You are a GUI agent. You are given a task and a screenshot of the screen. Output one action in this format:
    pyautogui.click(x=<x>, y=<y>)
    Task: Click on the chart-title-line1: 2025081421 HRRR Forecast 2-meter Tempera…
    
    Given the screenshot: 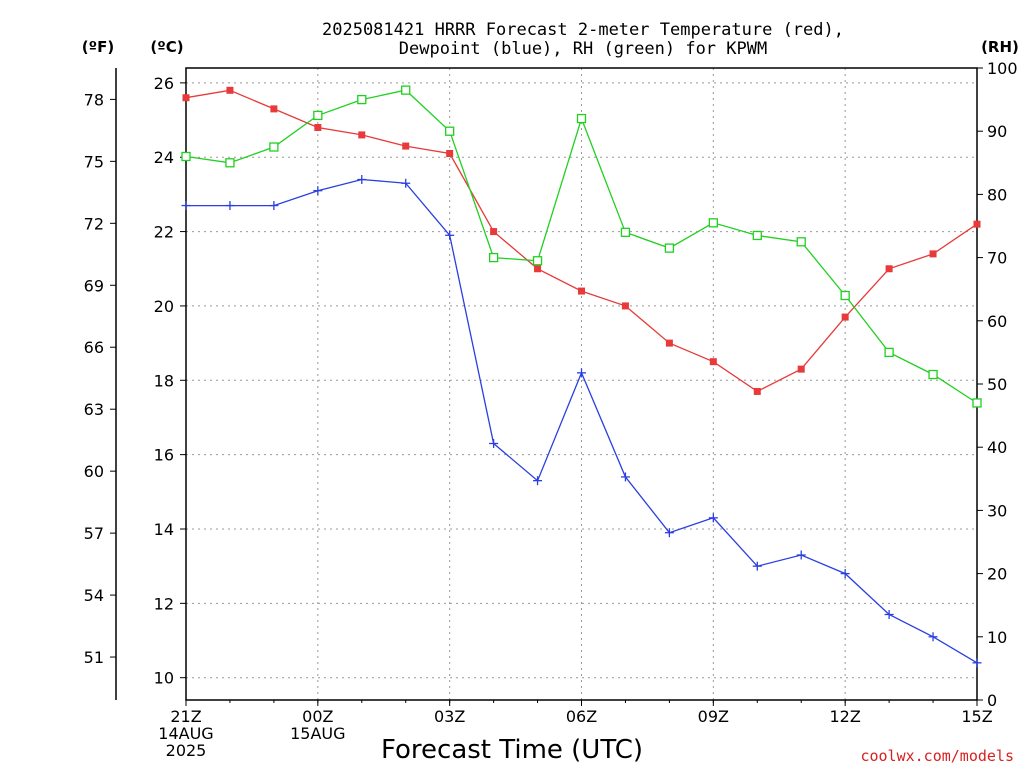 What is the action you would take?
    pyautogui.click(x=583, y=30)
    